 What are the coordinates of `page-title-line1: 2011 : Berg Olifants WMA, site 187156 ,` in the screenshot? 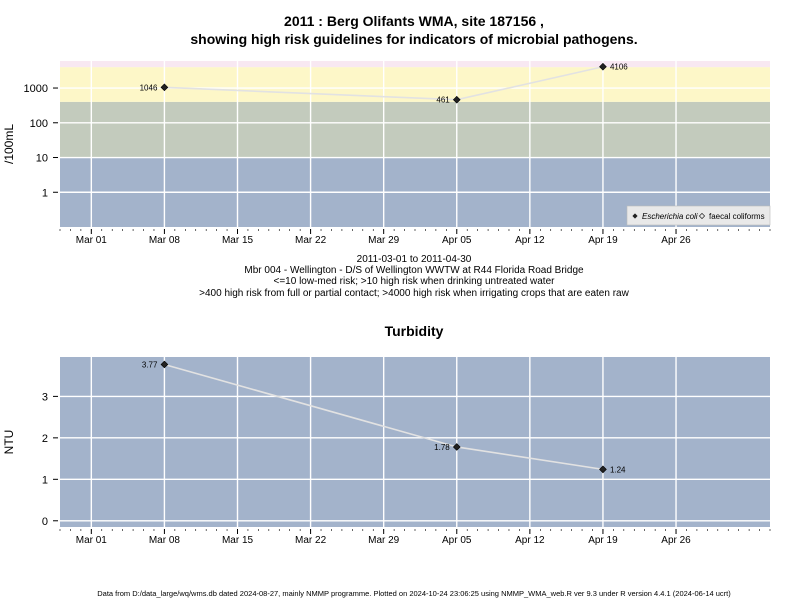 It's located at (414, 21).